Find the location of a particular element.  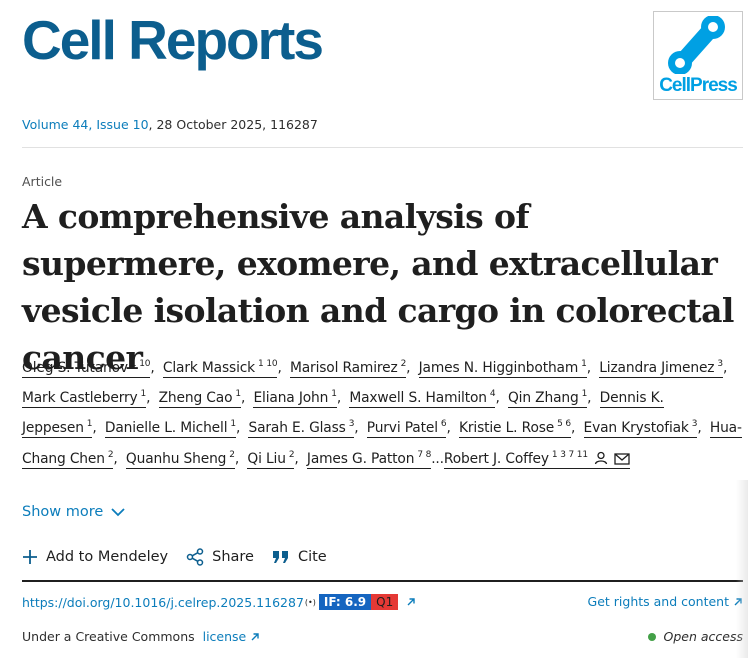

author-link: James G. Patton 7 8 is located at coordinates (369, 459).